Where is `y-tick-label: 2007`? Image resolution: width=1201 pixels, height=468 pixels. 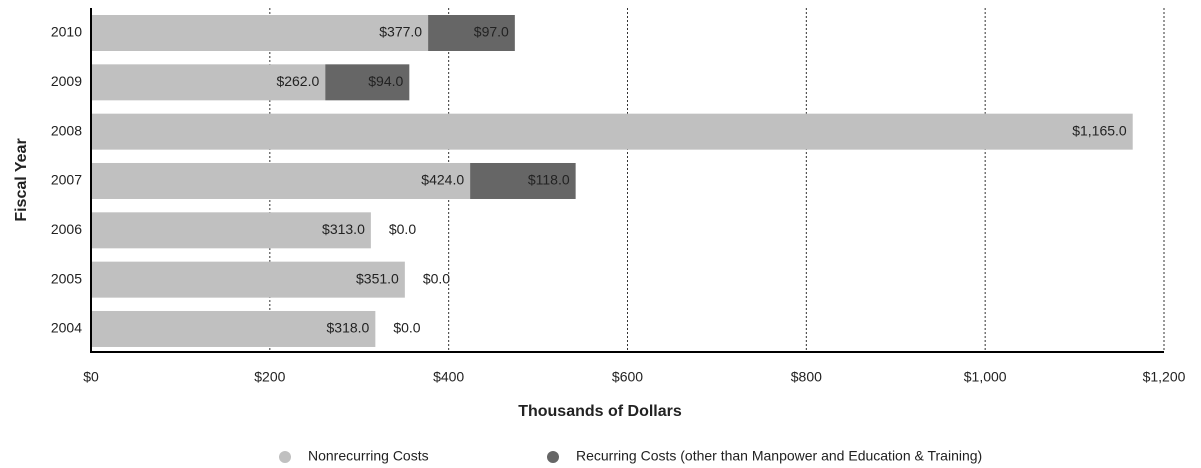 y-tick-label: 2007 is located at coordinates (66, 180).